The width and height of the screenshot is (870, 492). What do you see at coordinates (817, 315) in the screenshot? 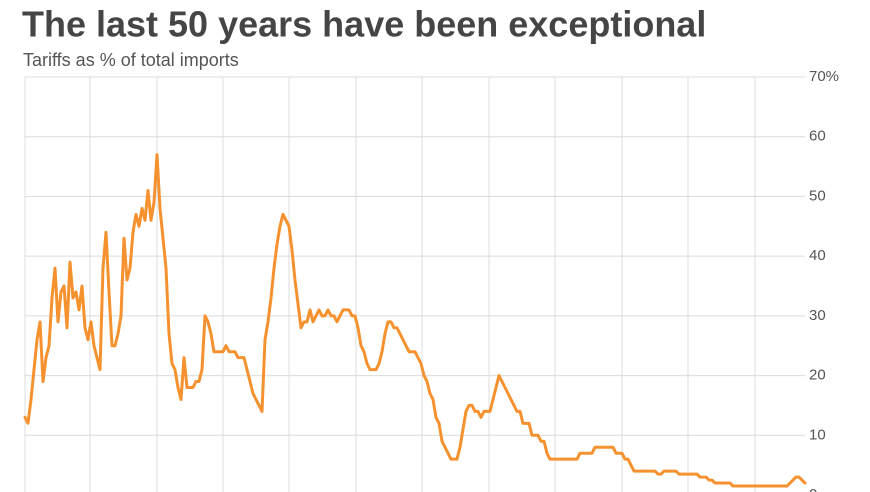
I see `y-tick-label: 30` at bounding box center [817, 315].